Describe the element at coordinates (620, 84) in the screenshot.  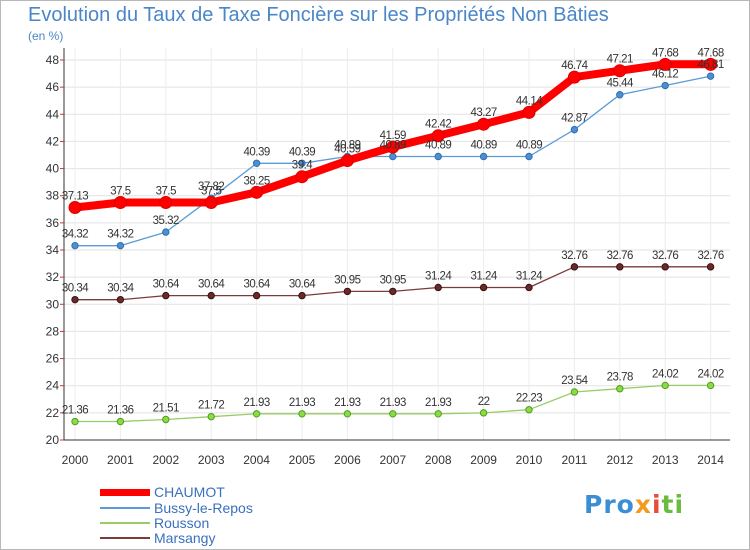
I see `data-label: 45.44` at that location.